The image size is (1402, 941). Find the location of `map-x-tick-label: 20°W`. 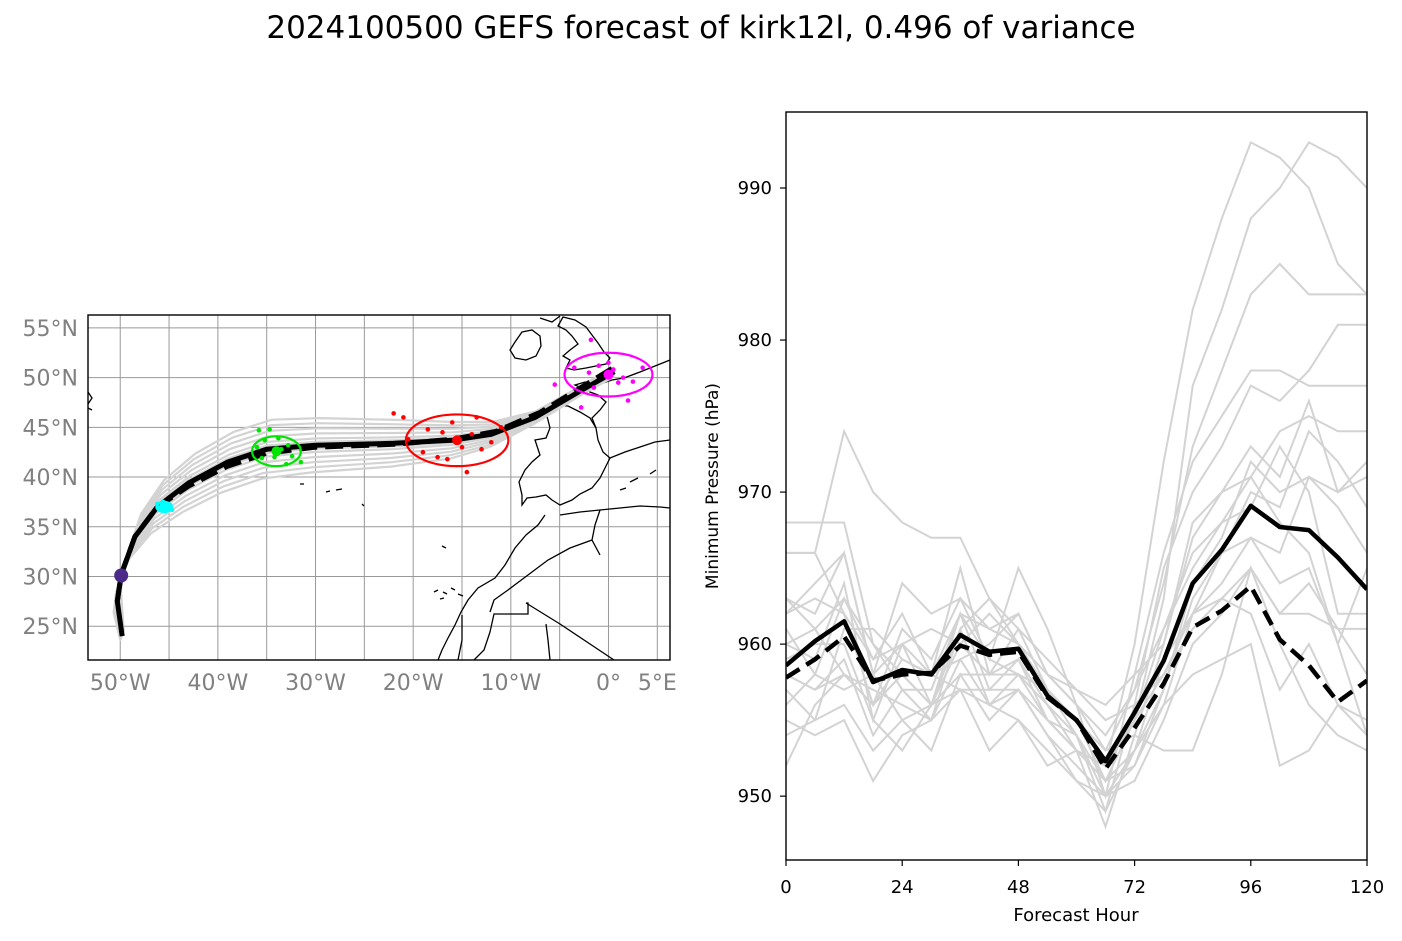

map-x-tick-label: 20°W is located at coordinates (413, 683).